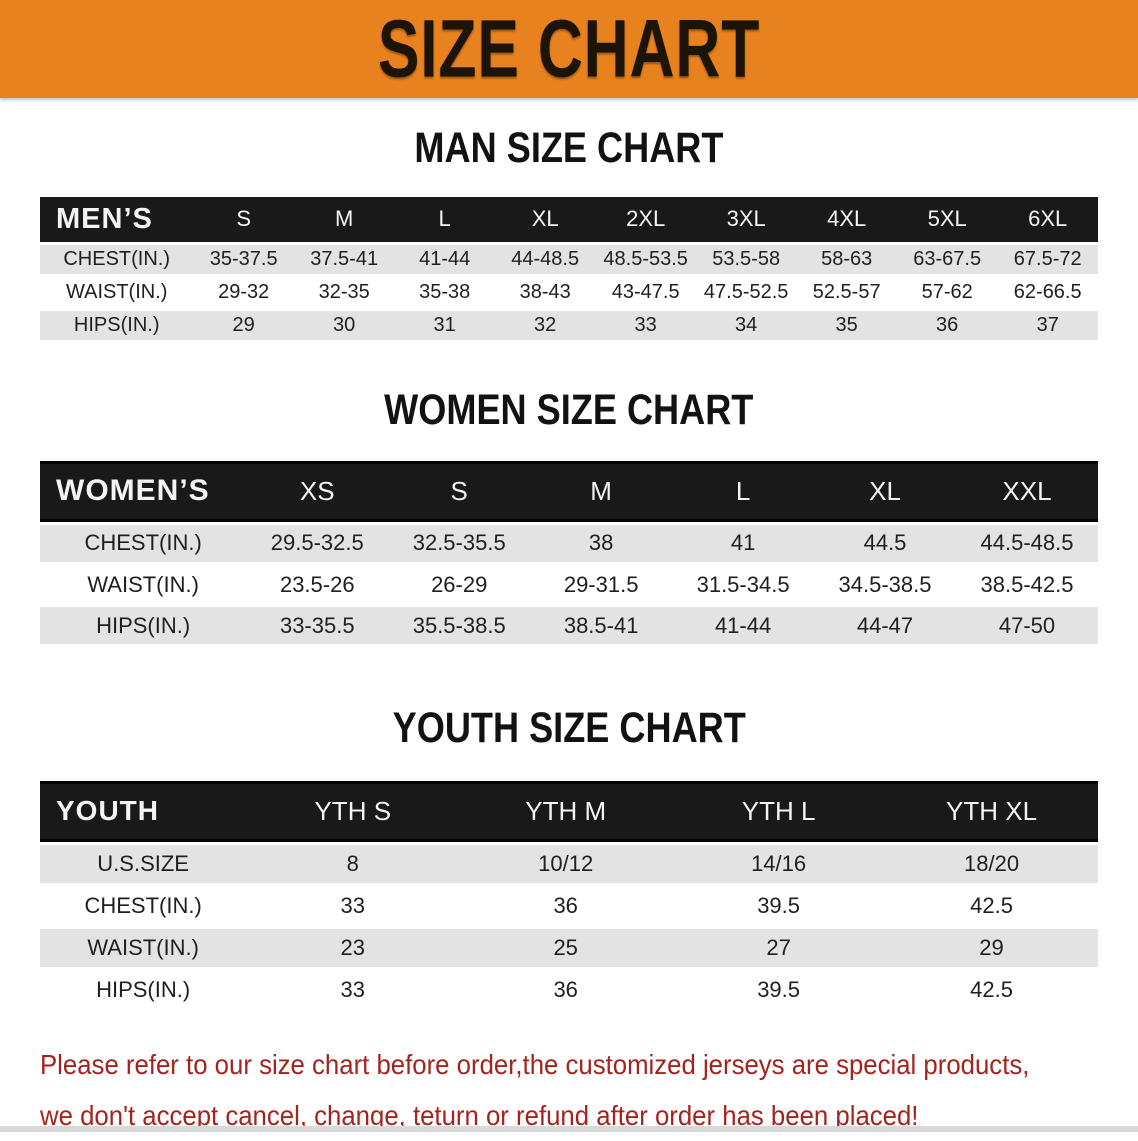 The width and height of the screenshot is (1138, 1141). Describe the element at coordinates (645, 221) in the screenshot. I see `size-column-header: 2XL` at that location.